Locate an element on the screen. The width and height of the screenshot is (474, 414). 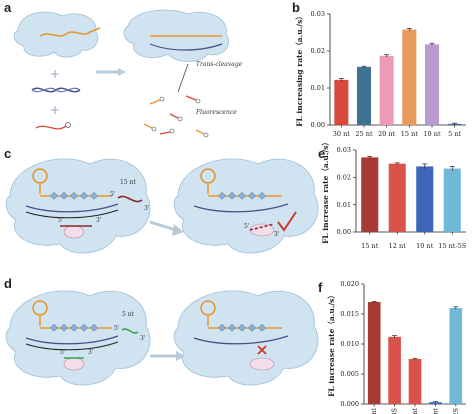
end-3prime-c1: 3' is located at coordinates (99, 220).